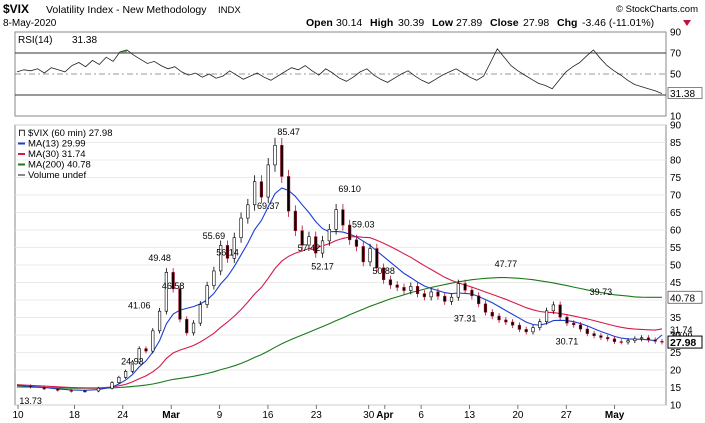 The height and width of the screenshot is (423, 705). What do you see at coordinates (676, 388) in the screenshot?
I see `price-tick-label: 15` at bounding box center [676, 388].